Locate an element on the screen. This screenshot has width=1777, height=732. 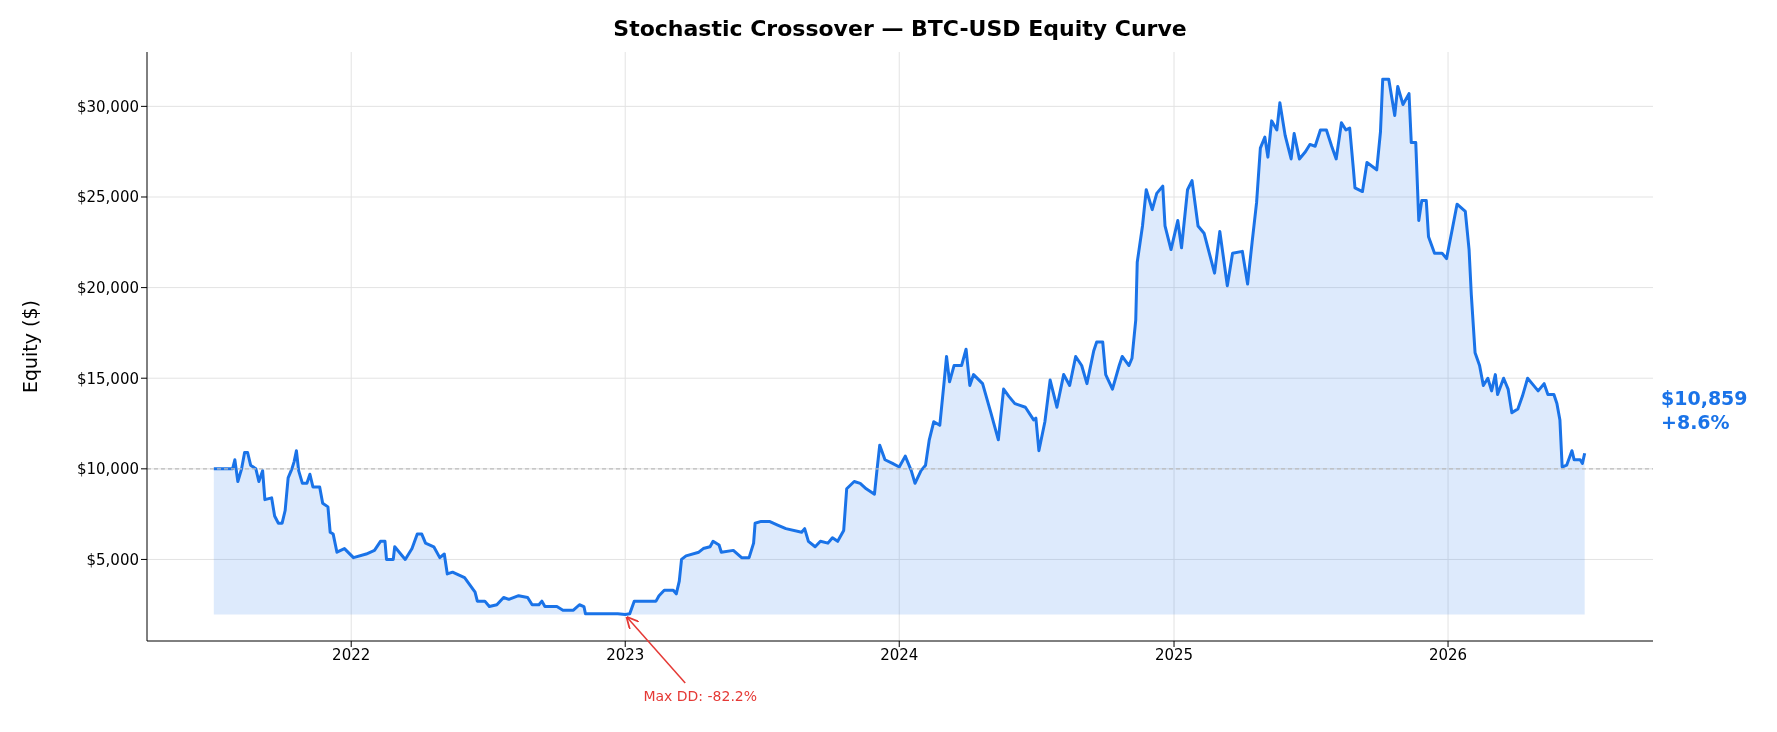
y-tick-label: $5,000 is located at coordinates (112, 559).